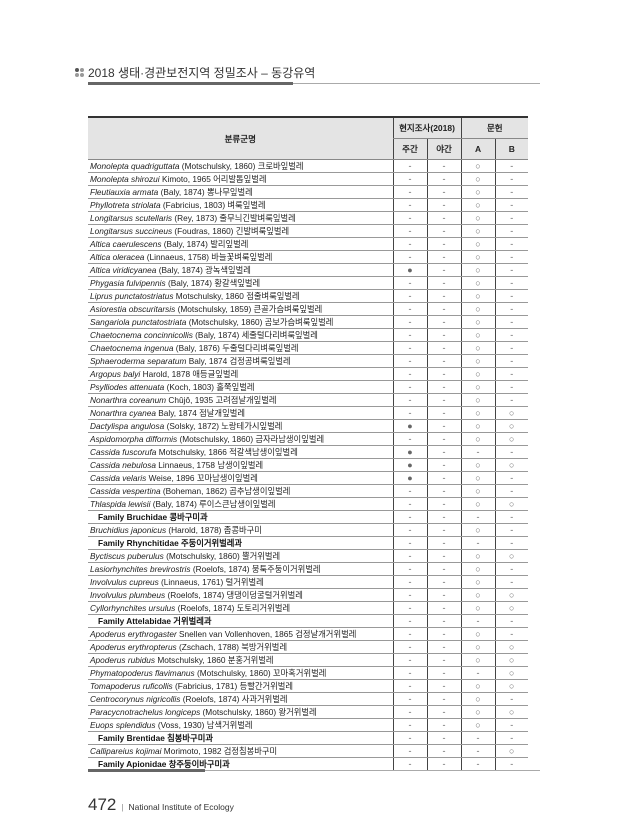 This screenshot has height=840, width=619. What do you see at coordinates (214, 530) in the screenshot?
I see `authority-and-korean-name: (Harold, 1878) 좀콩바구미` at bounding box center [214, 530].